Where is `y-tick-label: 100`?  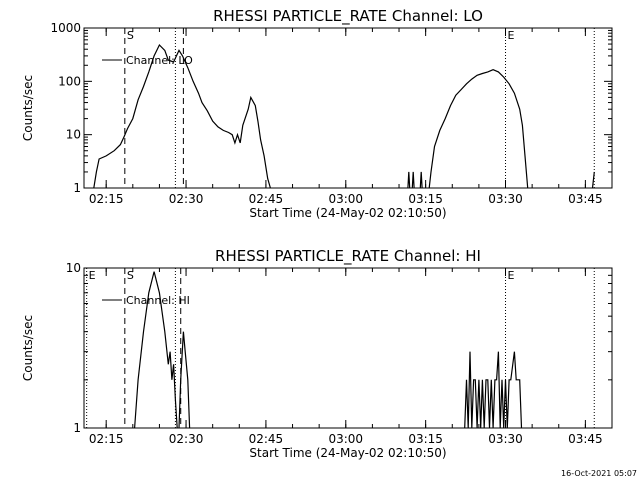
y-tick-label: 100 is located at coordinates (69, 81).